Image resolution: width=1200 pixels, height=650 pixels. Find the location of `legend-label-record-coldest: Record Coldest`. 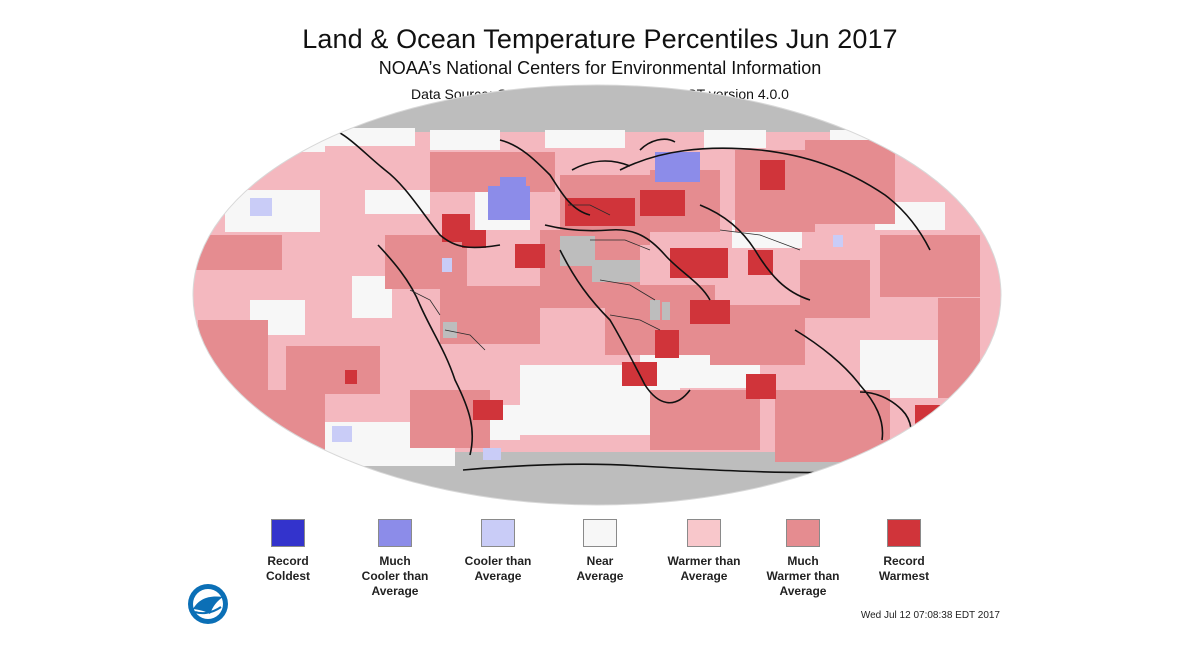

legend-label-record-coldest: Record Coldest is located at coordinates (287, 568).